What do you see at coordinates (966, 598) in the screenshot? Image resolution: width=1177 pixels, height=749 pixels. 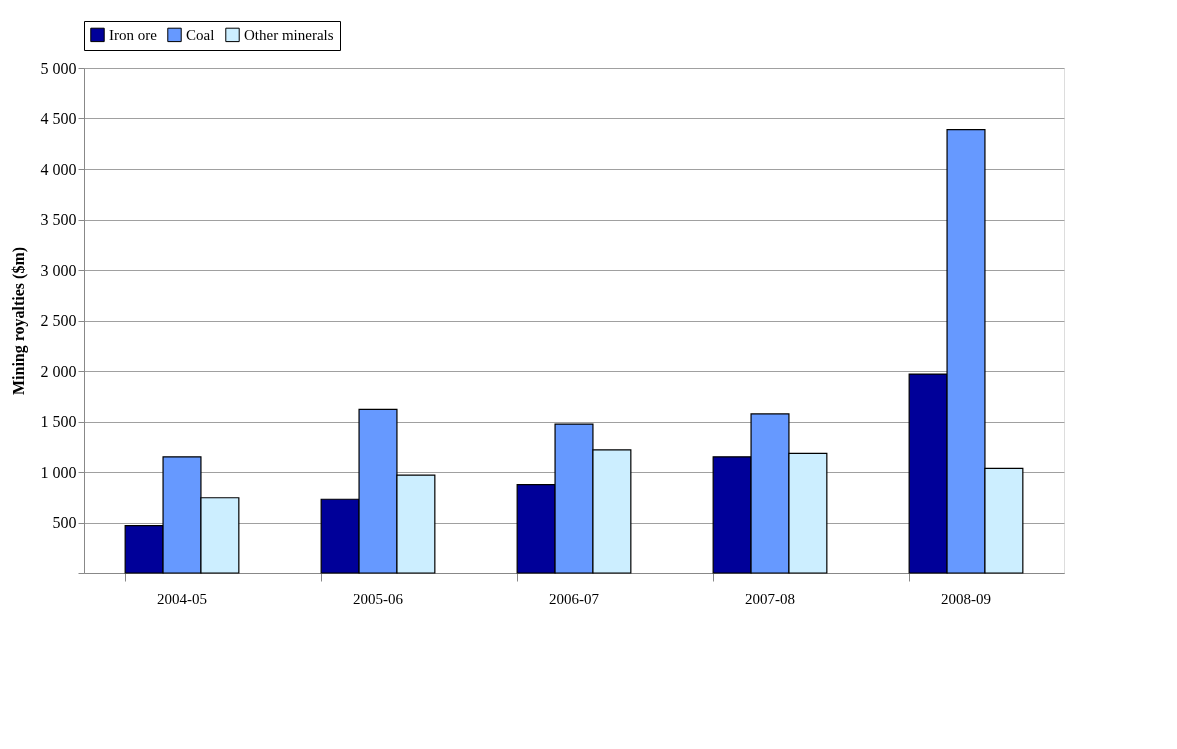 I see `x-tick-label: 2008-09` at bounding box center [966, 598].